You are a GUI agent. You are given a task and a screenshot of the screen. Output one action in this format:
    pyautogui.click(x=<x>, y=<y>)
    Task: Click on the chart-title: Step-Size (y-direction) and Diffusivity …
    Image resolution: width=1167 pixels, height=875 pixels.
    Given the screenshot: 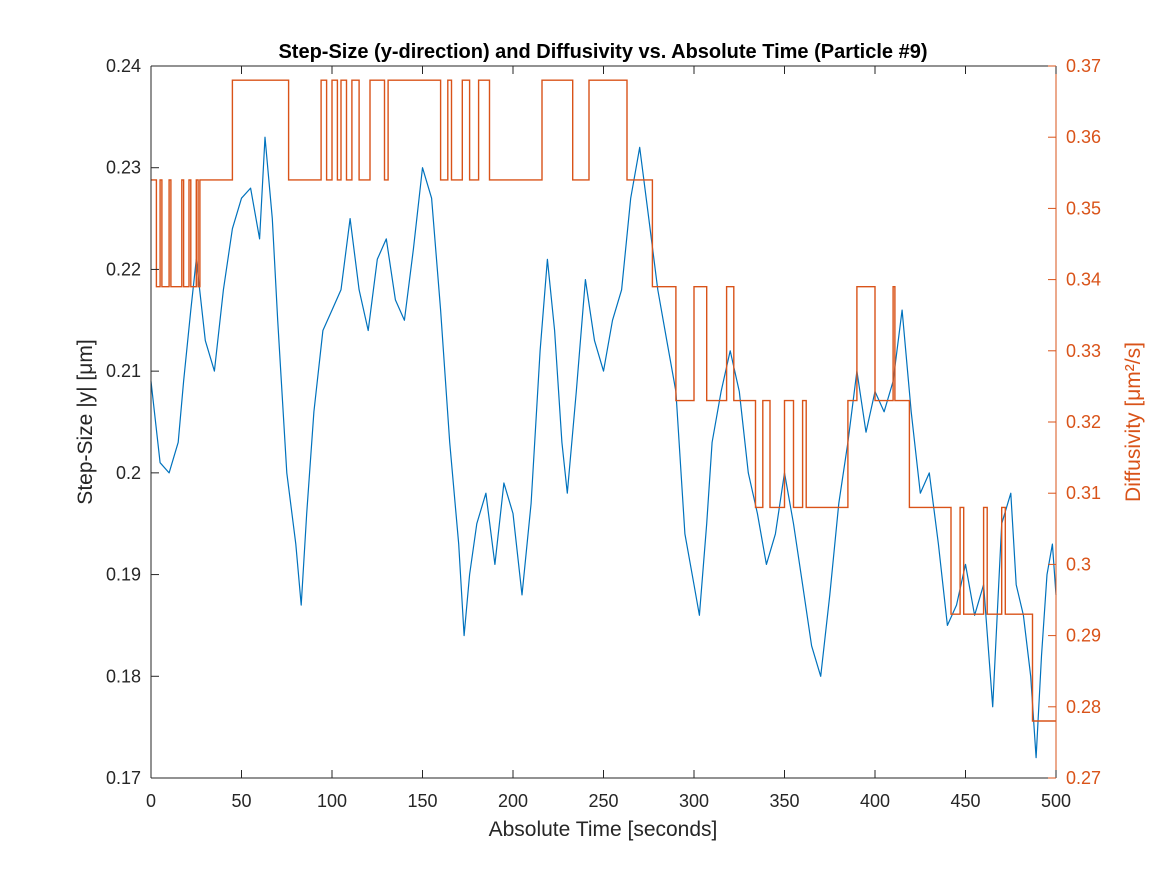 What is the action you would take?
    pyautogui.click(x=602, y=52)
    